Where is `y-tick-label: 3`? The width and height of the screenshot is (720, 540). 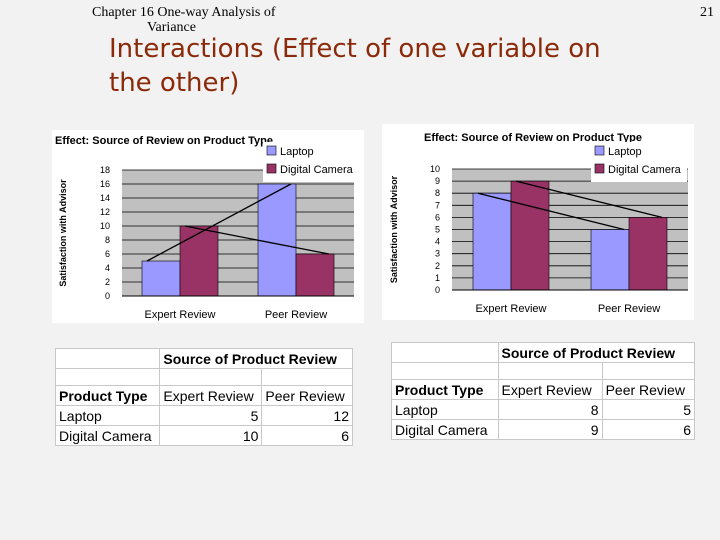 y-tick-label: 3 is located at coordinates (437, 254).